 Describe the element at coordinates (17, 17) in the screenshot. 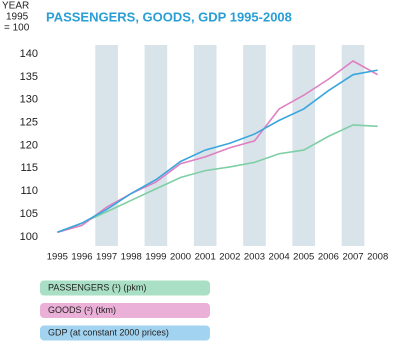

I see `y-label: 1995` at that location.